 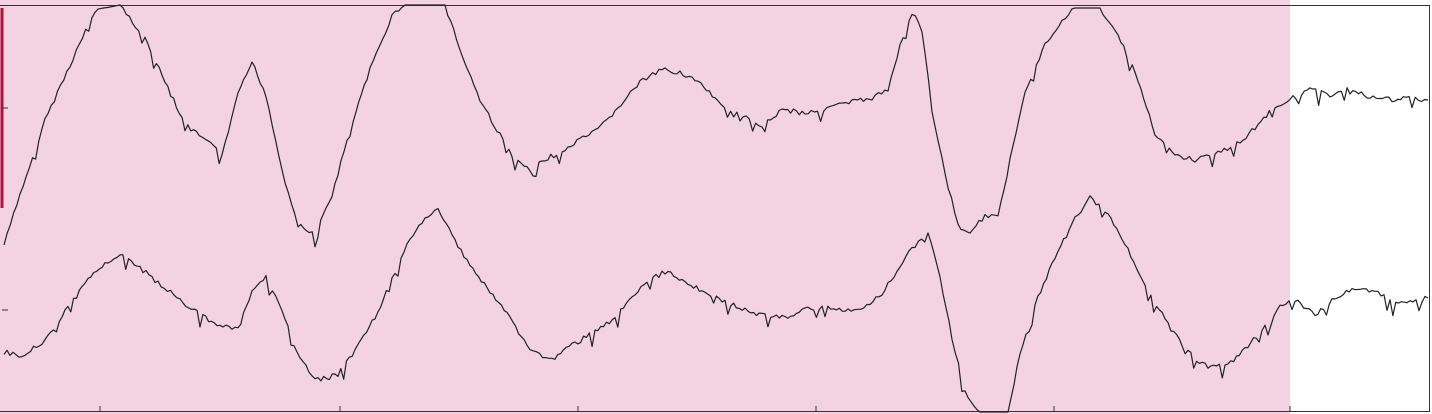 What do you see at coordinates (695, 409) in the screenshot?
I see `x-ticks` at bounding box center [695, 409].